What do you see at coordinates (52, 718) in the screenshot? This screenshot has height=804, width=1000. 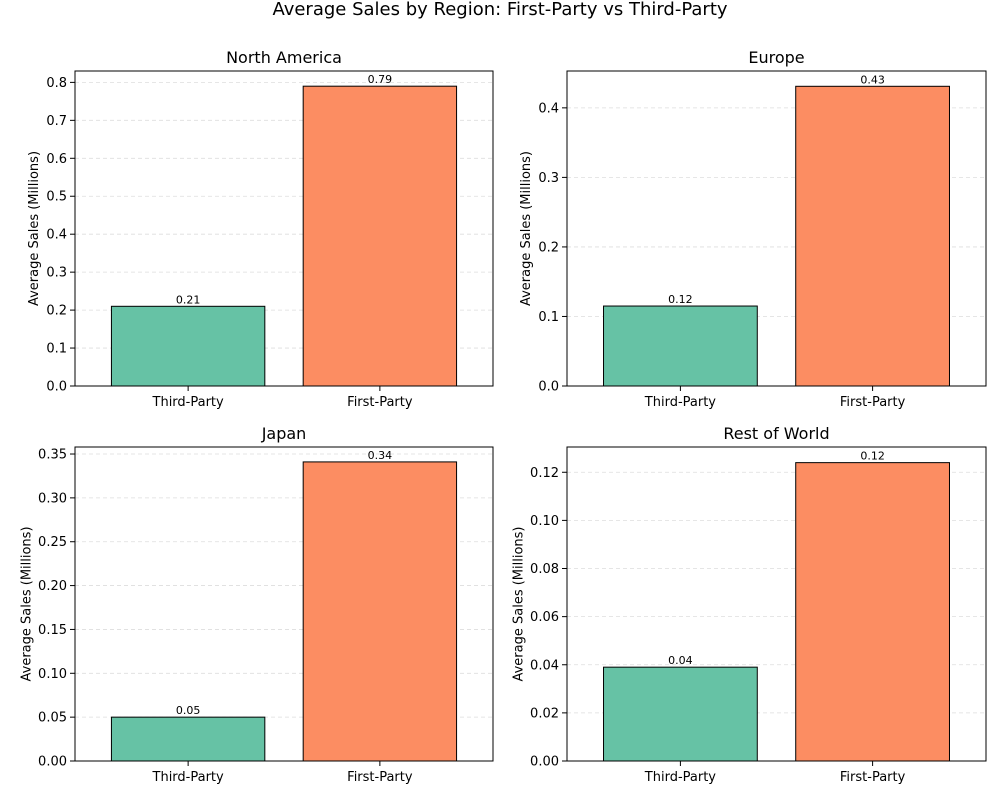 I see `y-tick-label: 0.05` at bounding box center [52, 718].